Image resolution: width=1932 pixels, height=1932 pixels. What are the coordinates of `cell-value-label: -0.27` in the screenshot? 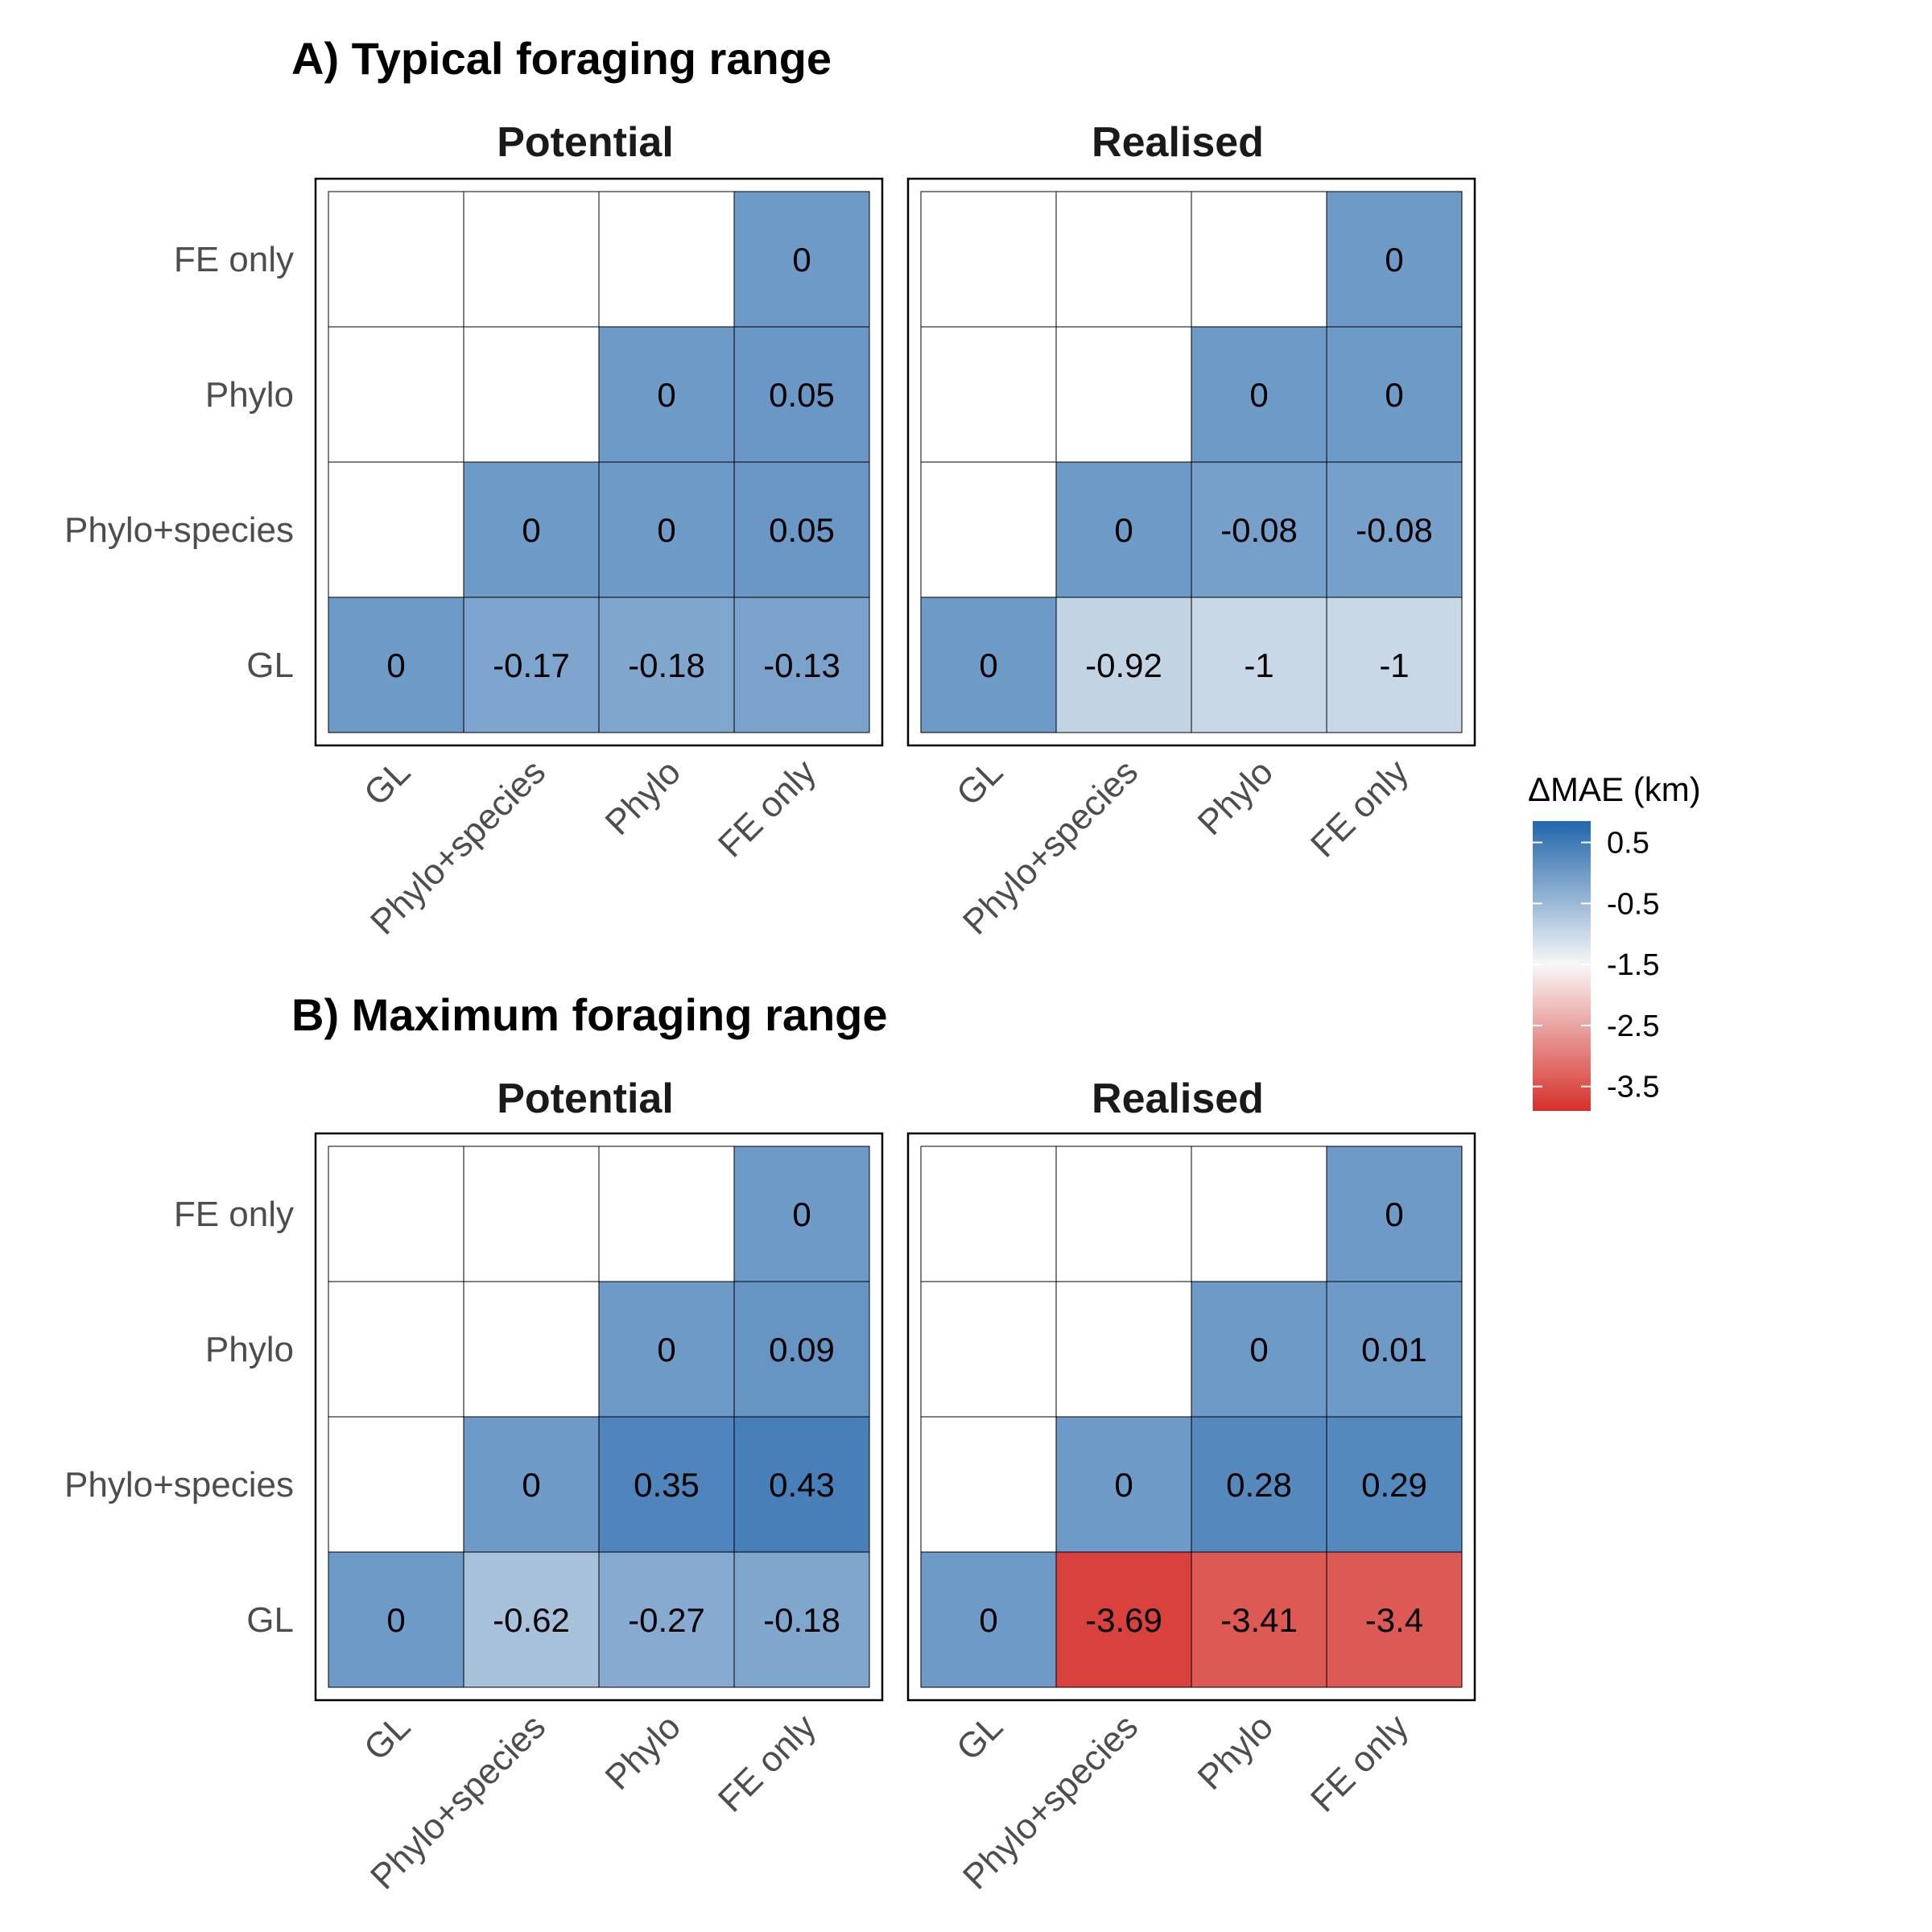 It's located at (666, 1620).